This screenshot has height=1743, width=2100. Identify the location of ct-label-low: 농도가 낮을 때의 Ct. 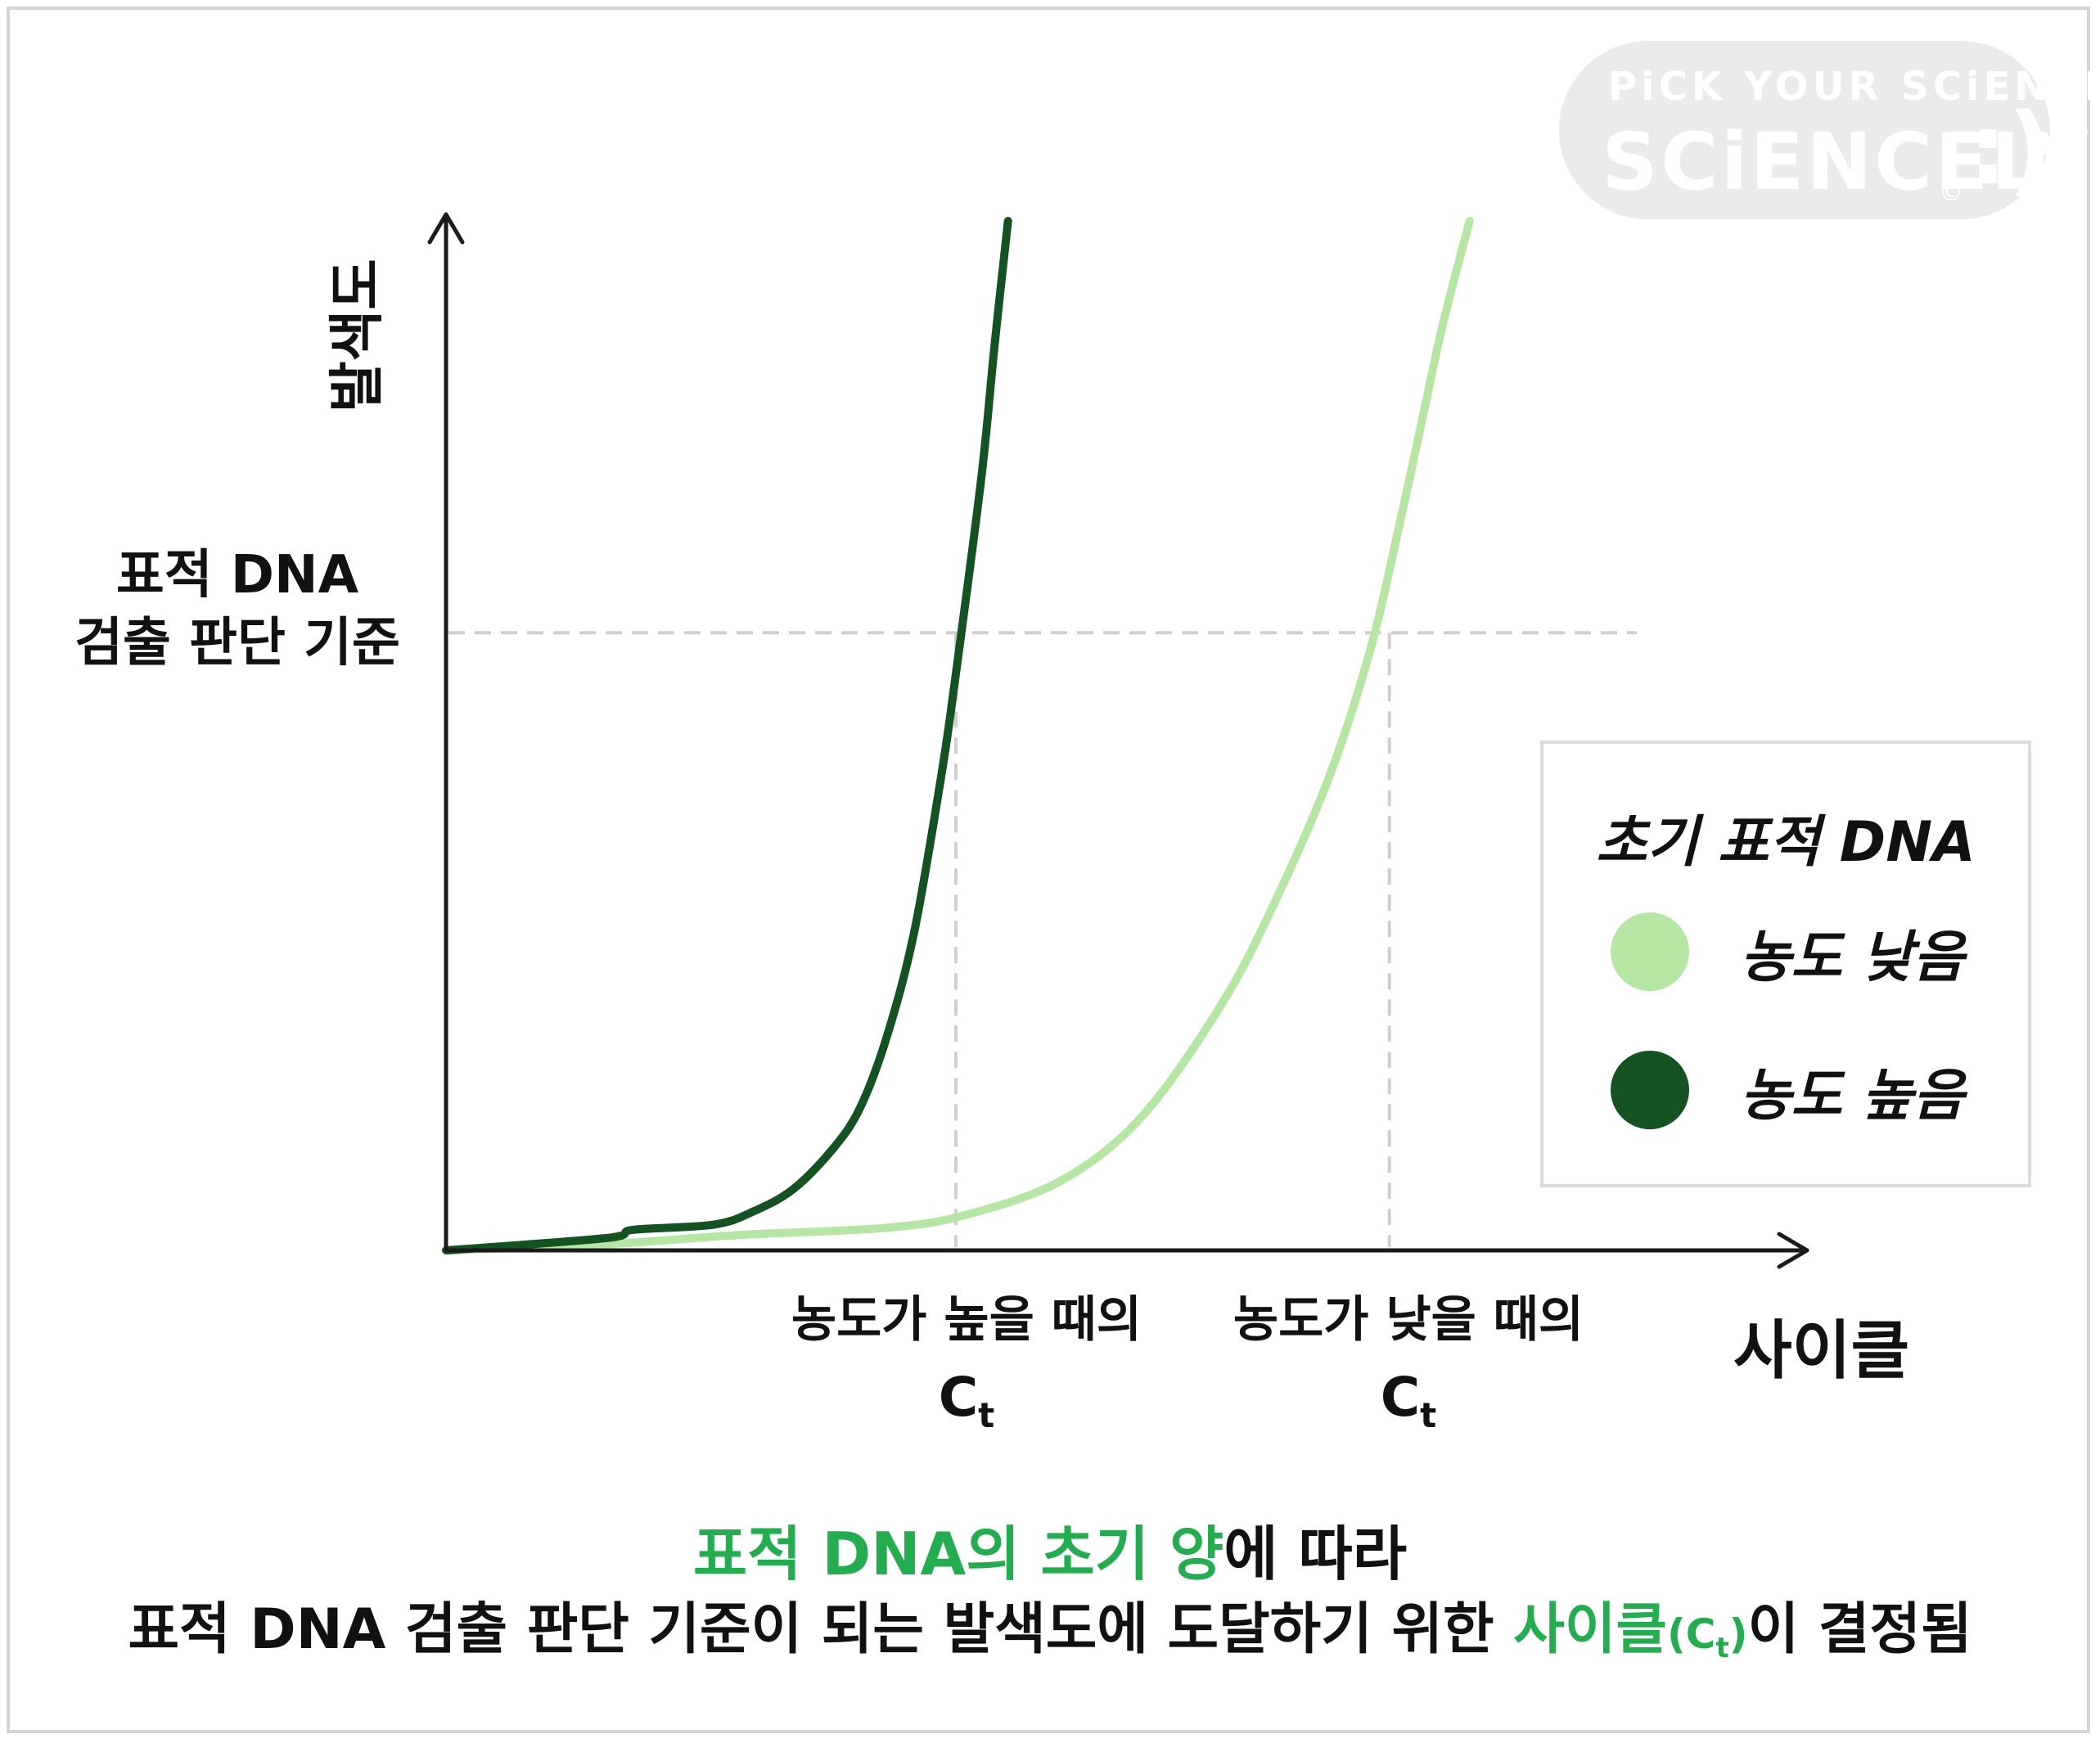
(1408, 1362).